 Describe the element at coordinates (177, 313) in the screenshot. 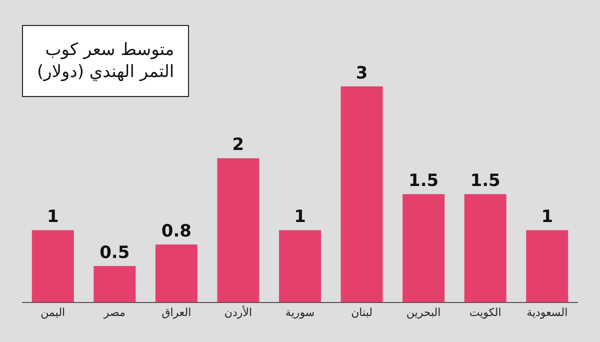

I see `x-tick-label: العراق` at that location.